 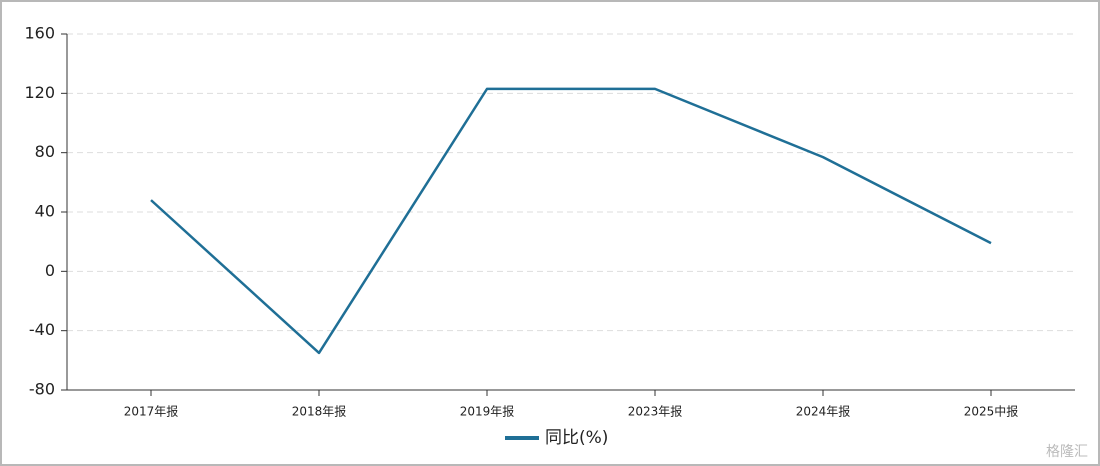 What do you see at coordinates (576, 438) in the screenshot?
I see `legend-label: 同比(%)` at bounding box center [576, 438].